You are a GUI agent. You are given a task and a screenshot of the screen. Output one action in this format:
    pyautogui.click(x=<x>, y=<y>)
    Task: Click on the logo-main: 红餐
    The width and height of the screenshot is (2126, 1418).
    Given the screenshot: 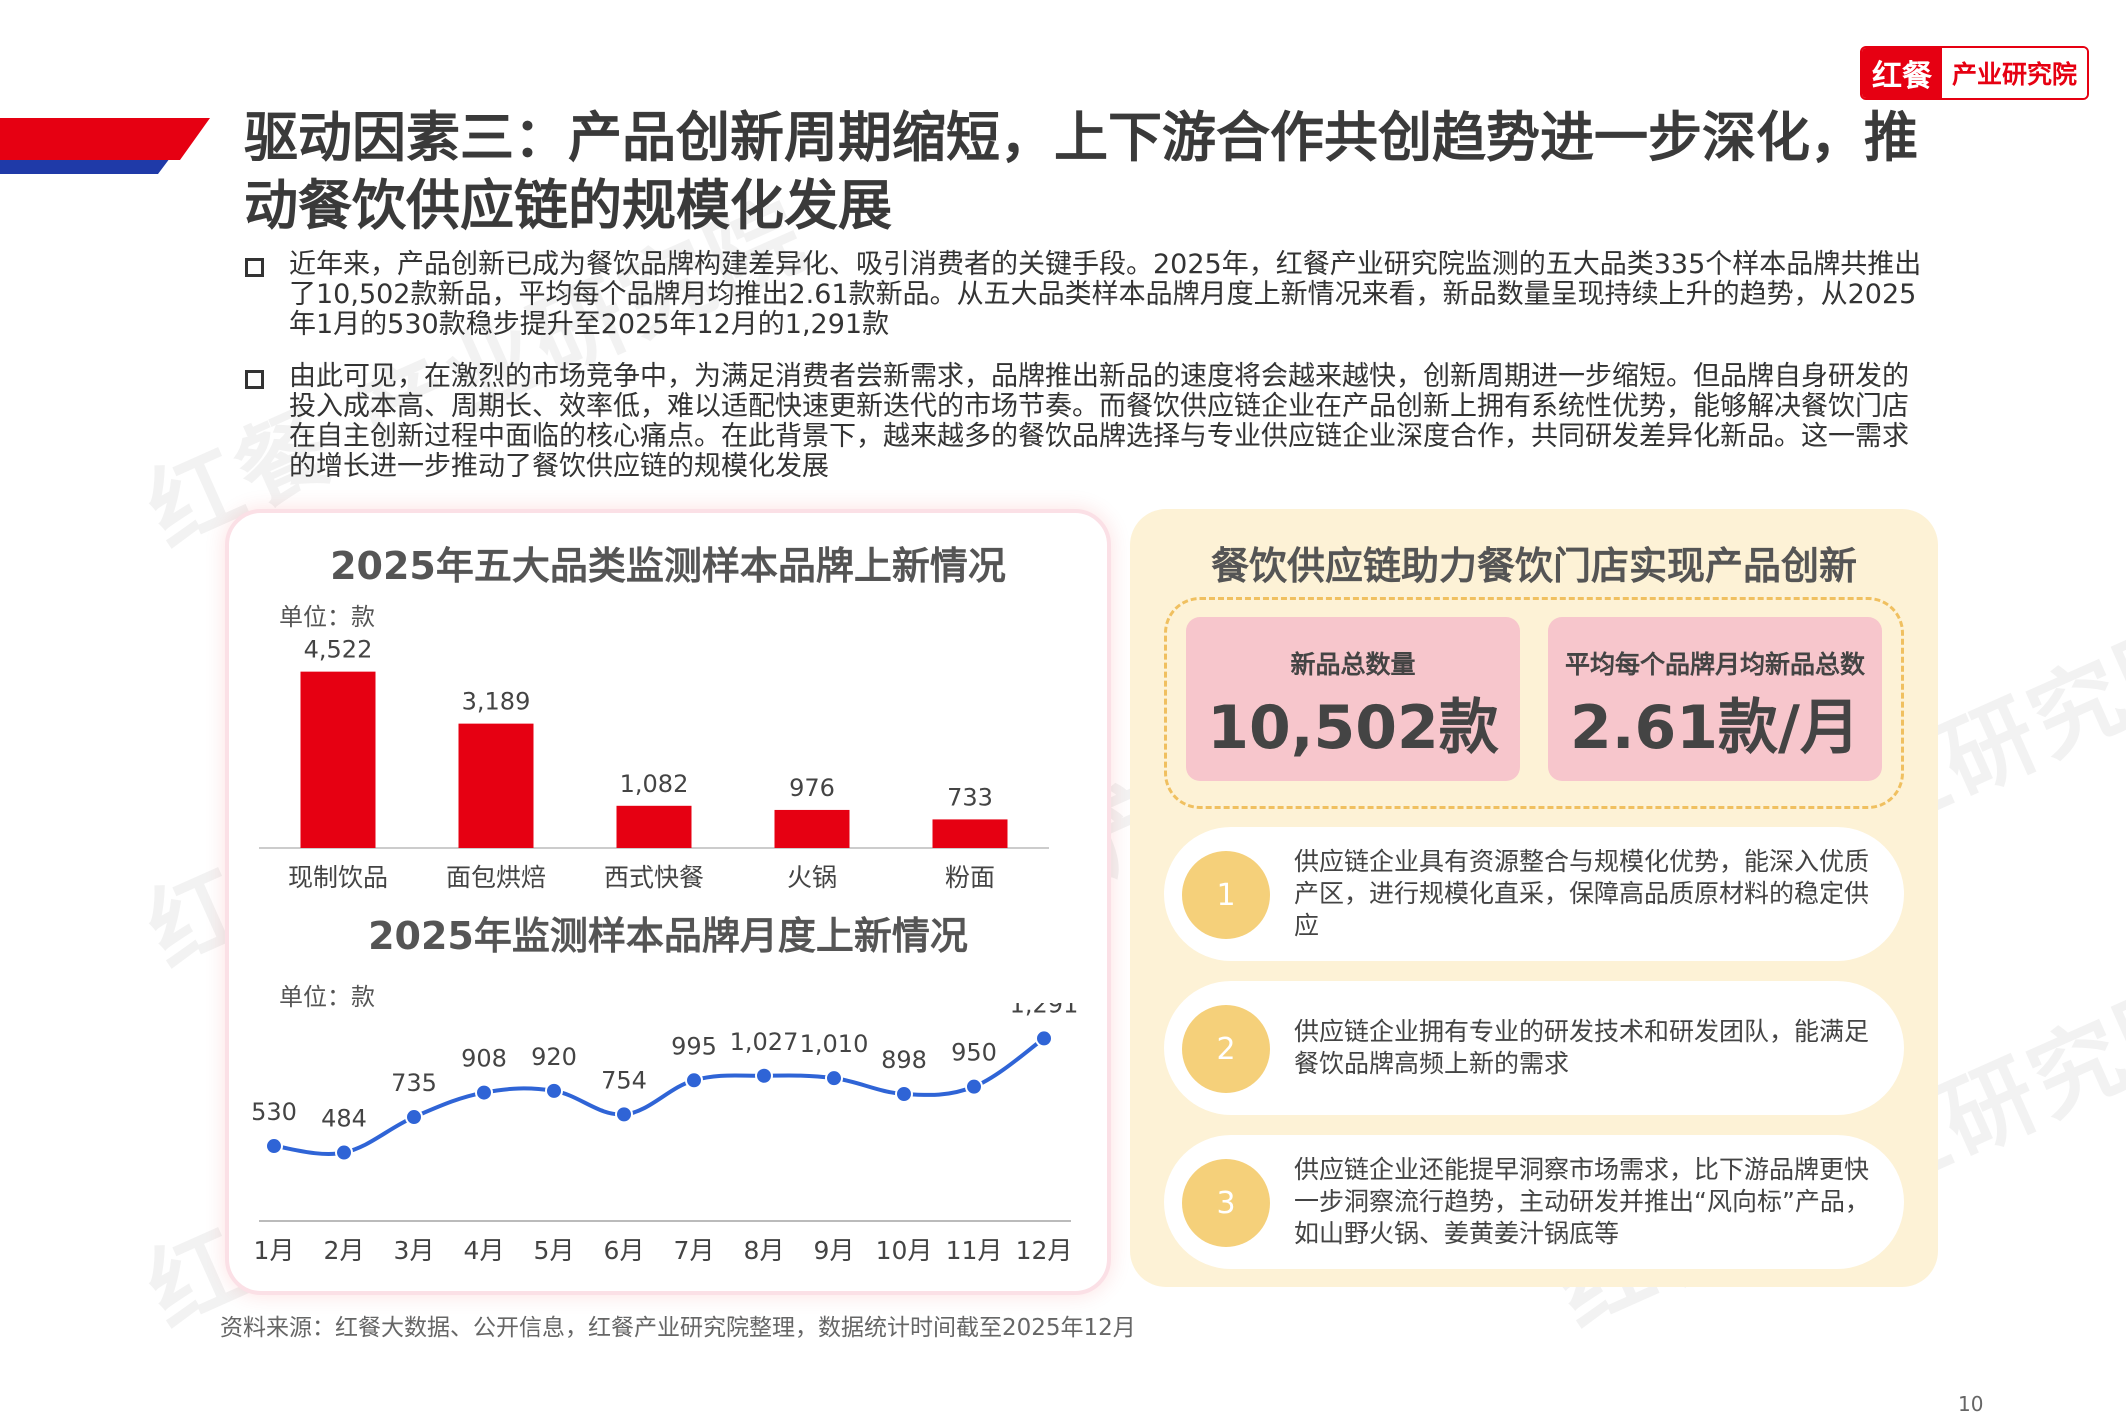 What is the action you would take?
    pyautogui.click(x=1902, y=73)
    